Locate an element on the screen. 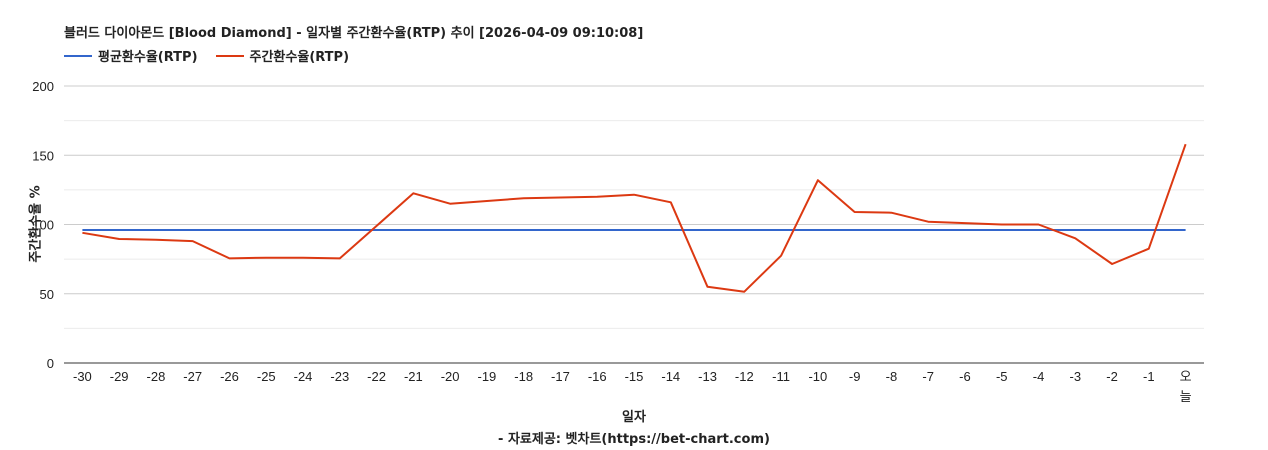 The width and height of the screenshot is (1268, 450). x-tick-label: -6 is located at coordinates (965, 376).